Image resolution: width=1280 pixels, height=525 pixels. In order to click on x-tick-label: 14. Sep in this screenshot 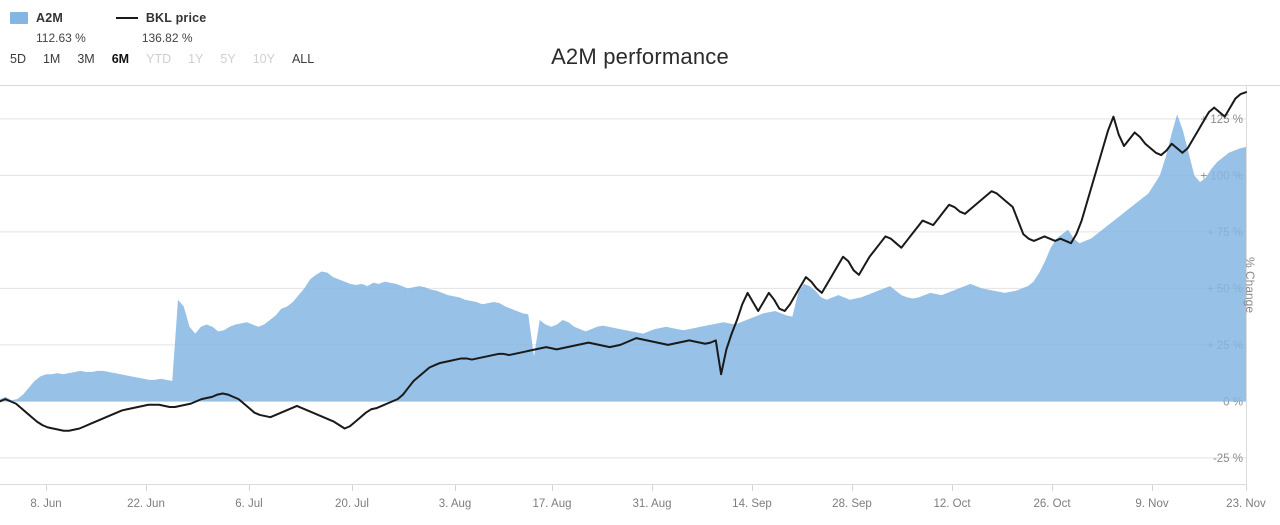, I will do `click(752, 504)`.